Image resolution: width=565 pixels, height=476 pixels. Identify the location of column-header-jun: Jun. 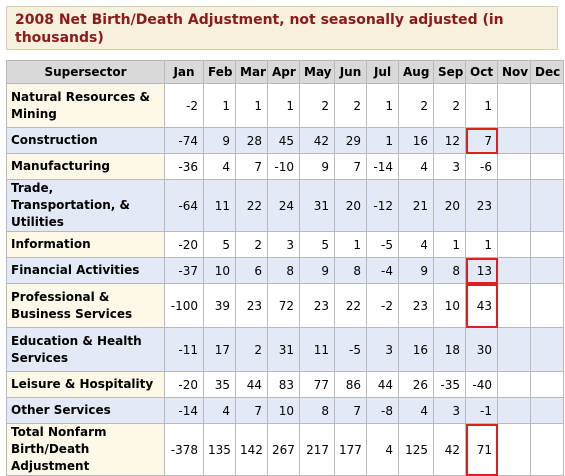
(350, 72).